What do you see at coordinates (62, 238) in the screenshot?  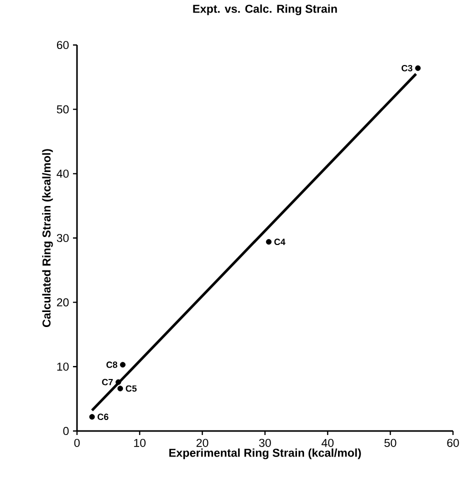 I see `y-tick-label: 30` at bounding box center [62, 238].